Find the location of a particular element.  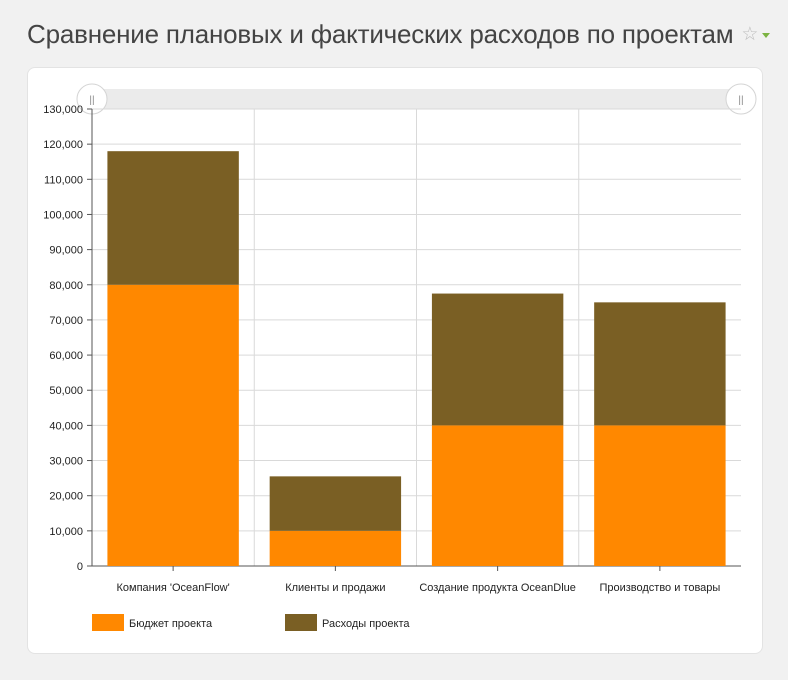

legend-label-budget: Бюджет проекта is located at coordinates (171, 624).